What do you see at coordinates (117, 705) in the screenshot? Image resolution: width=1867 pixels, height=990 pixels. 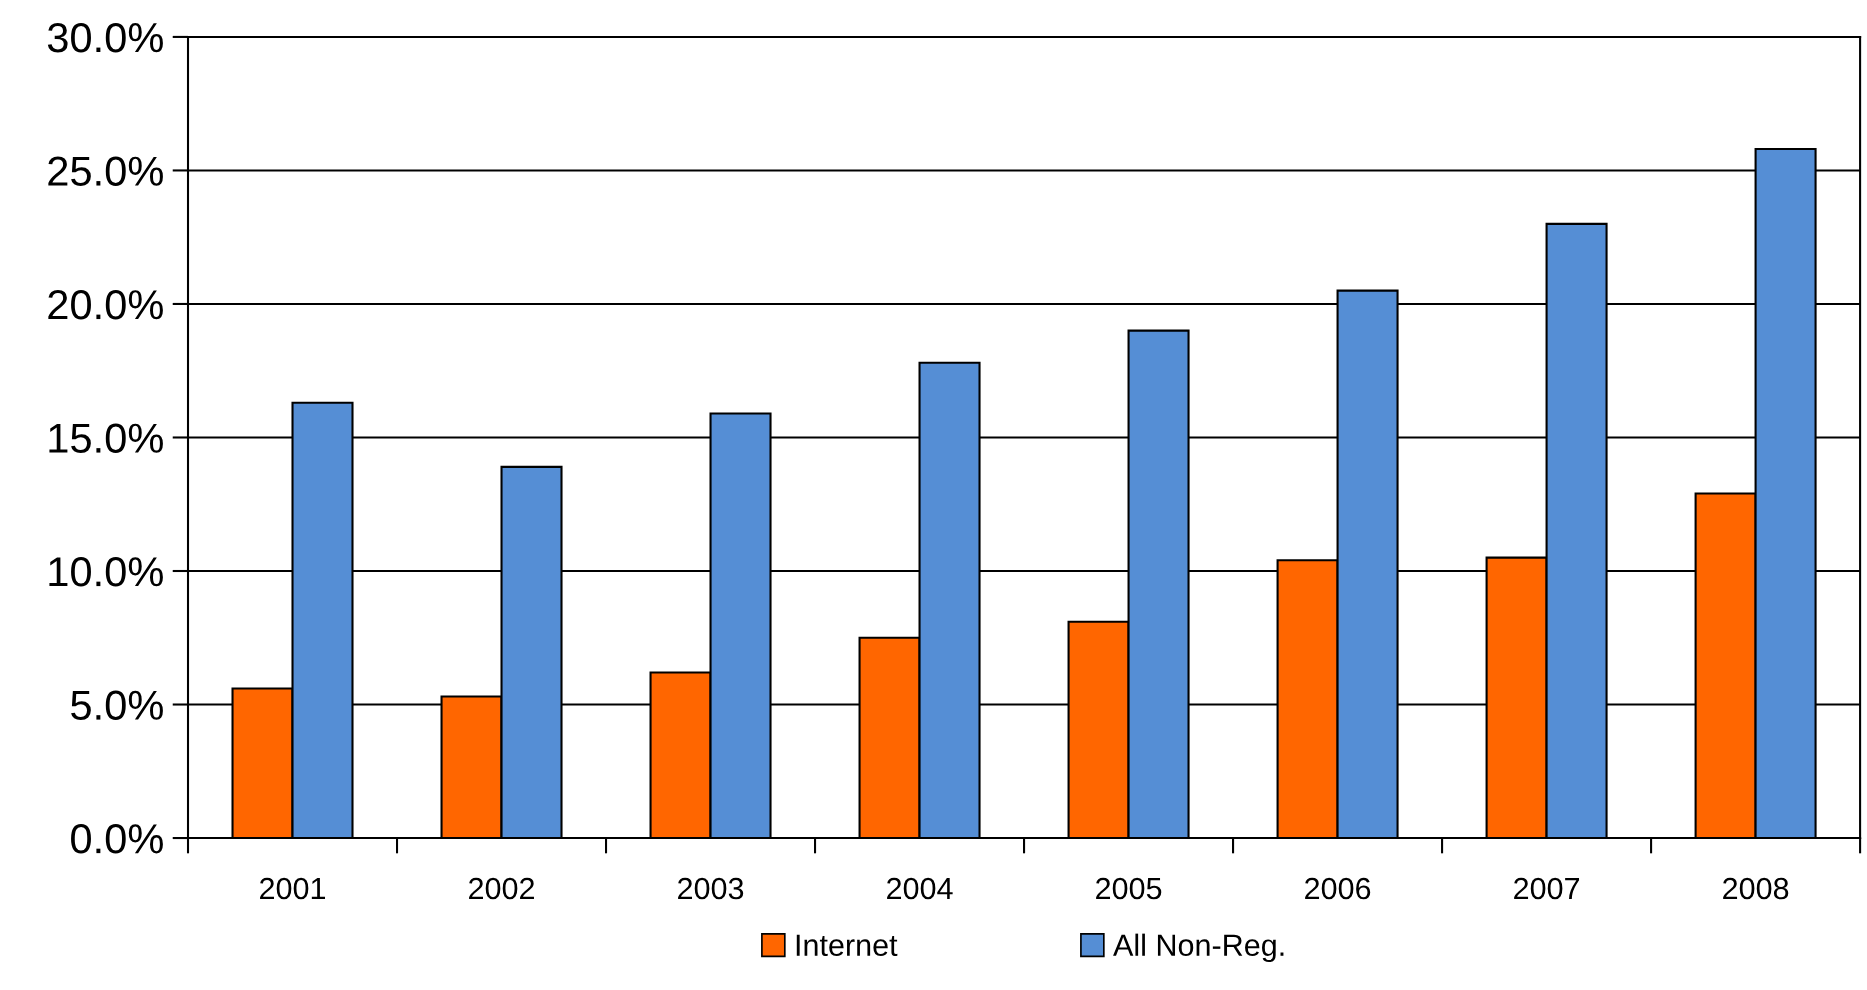 I see `y-tick-label: 5.0%` at bounding box center [117, 705].